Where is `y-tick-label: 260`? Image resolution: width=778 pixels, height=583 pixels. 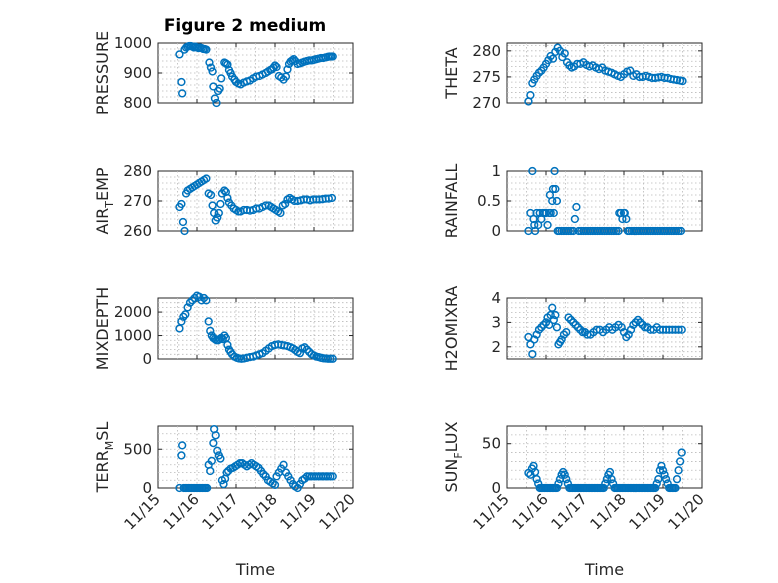 y-tick-label: 260 is located at coordinates (137, 231).